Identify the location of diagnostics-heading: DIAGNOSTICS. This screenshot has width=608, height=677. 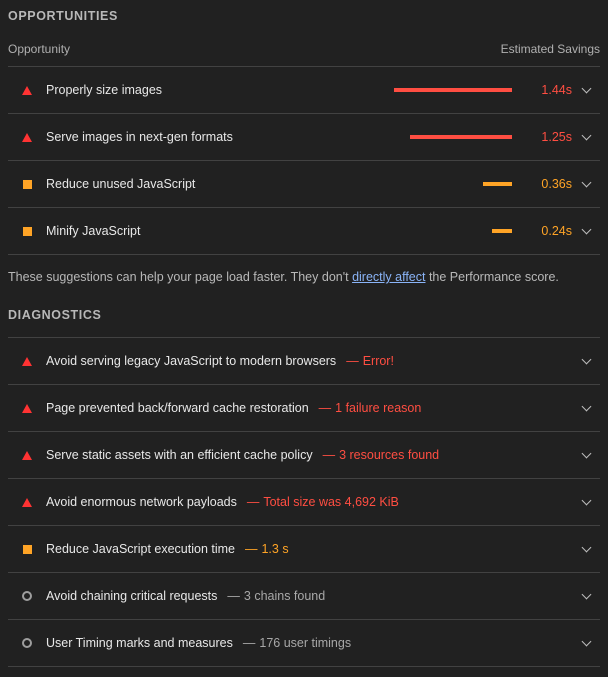
(55, 315).